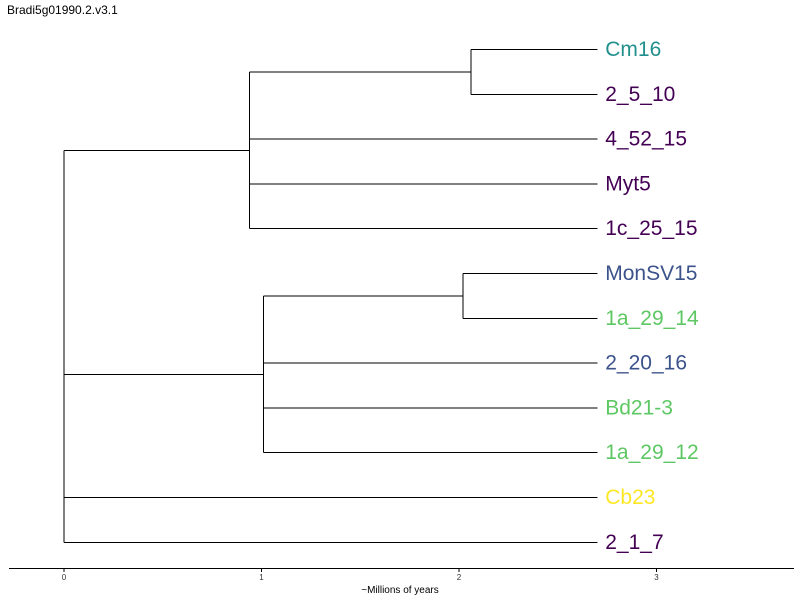  What do you see at coordinates (459, 577) in the screenshot?
I see `axis-tick-label: 2` at bounding box center [459, 577].